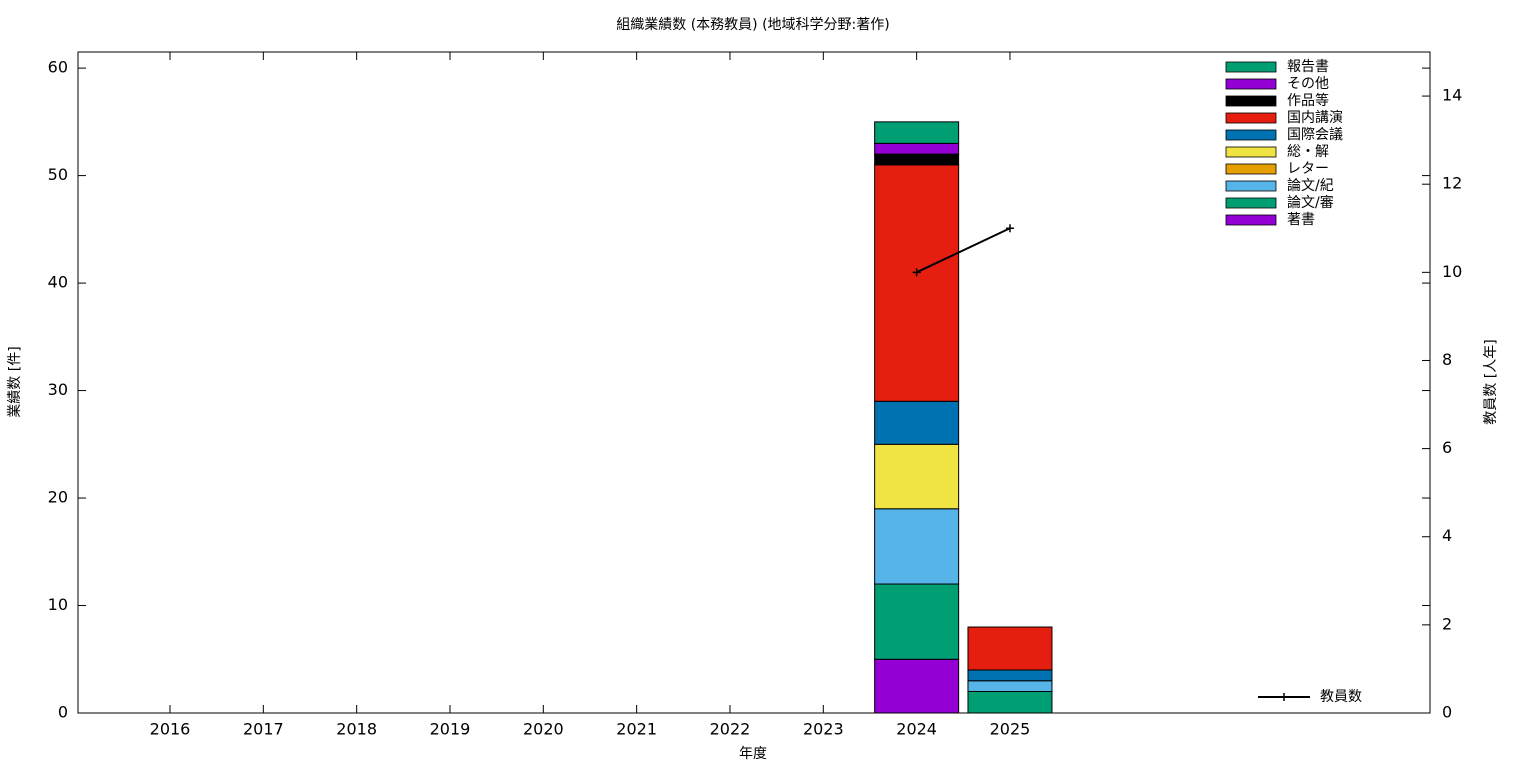  Describe the element at coordinates (263, 729) in the screenshot. I see `x-tick-label: 2017` at that location.